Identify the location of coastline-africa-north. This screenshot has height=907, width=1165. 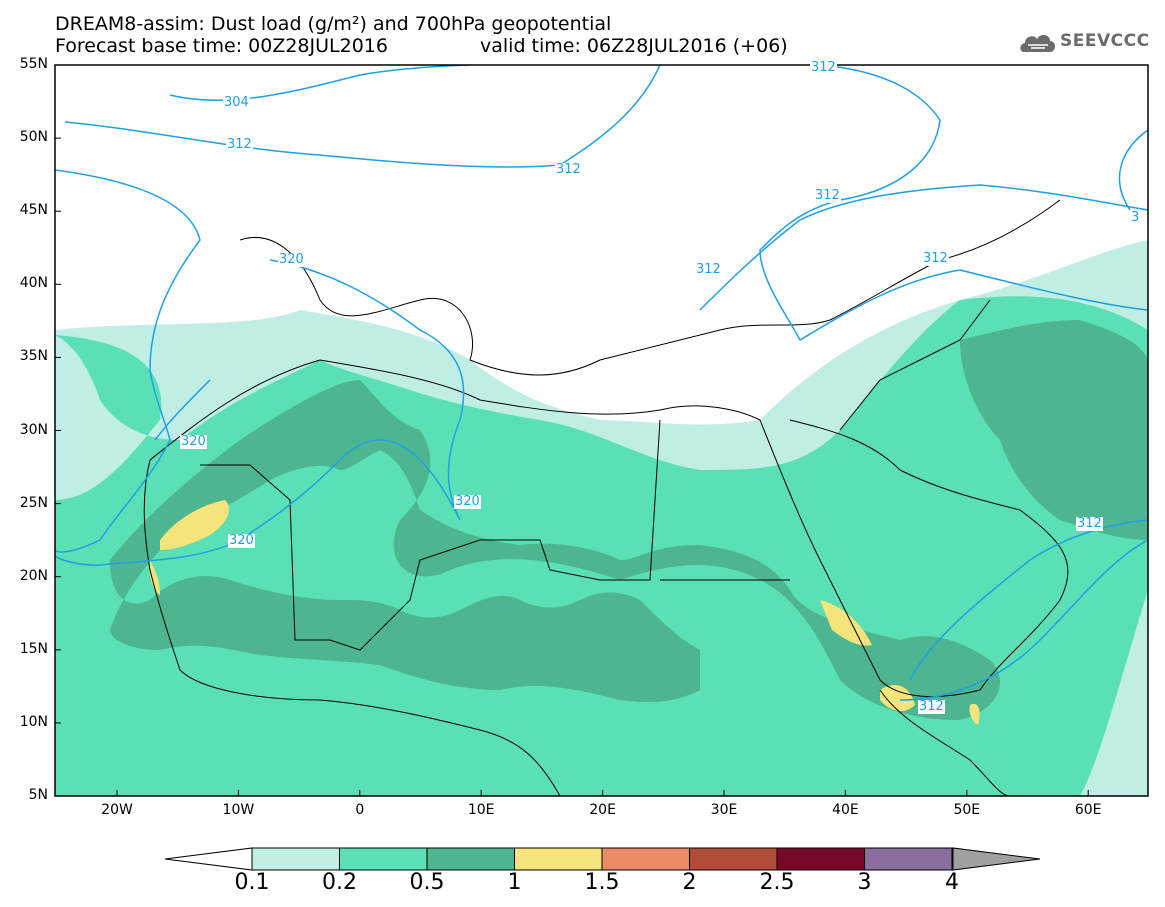
(455, 410).